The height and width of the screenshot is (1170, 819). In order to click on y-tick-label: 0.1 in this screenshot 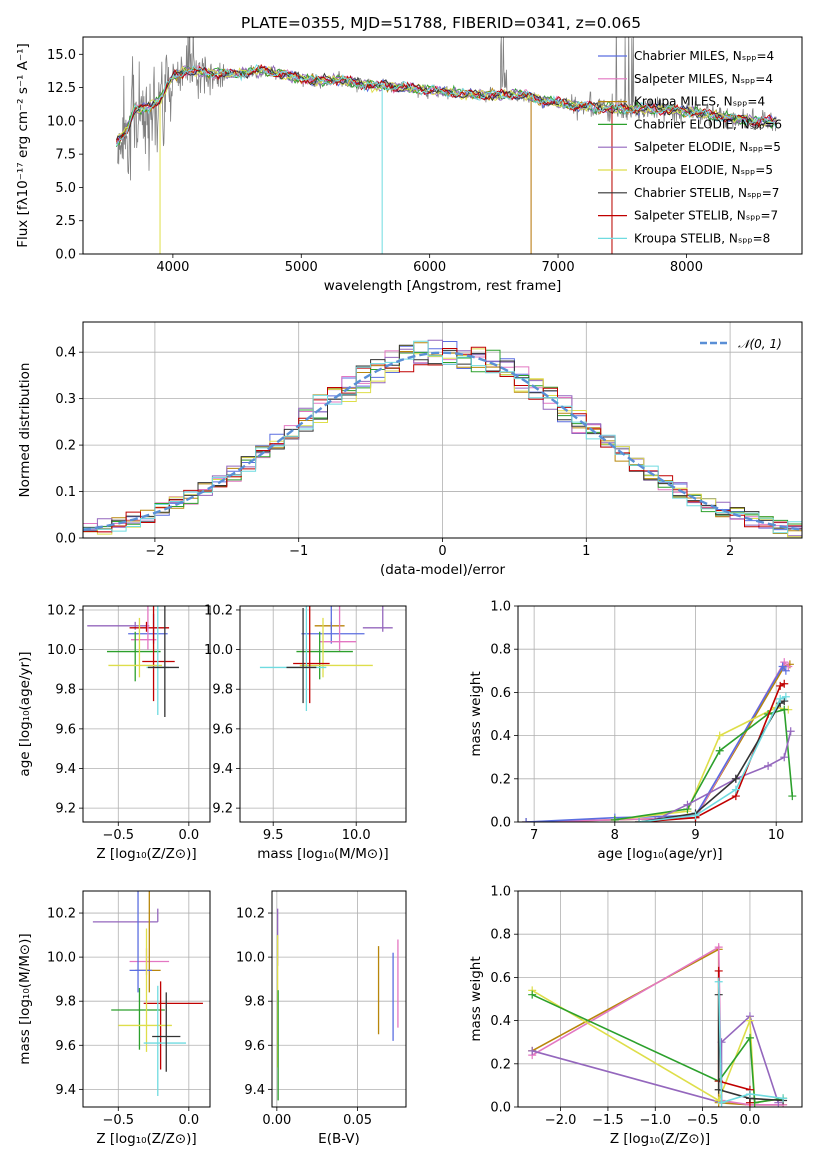, I will do `click(65, 492)`.